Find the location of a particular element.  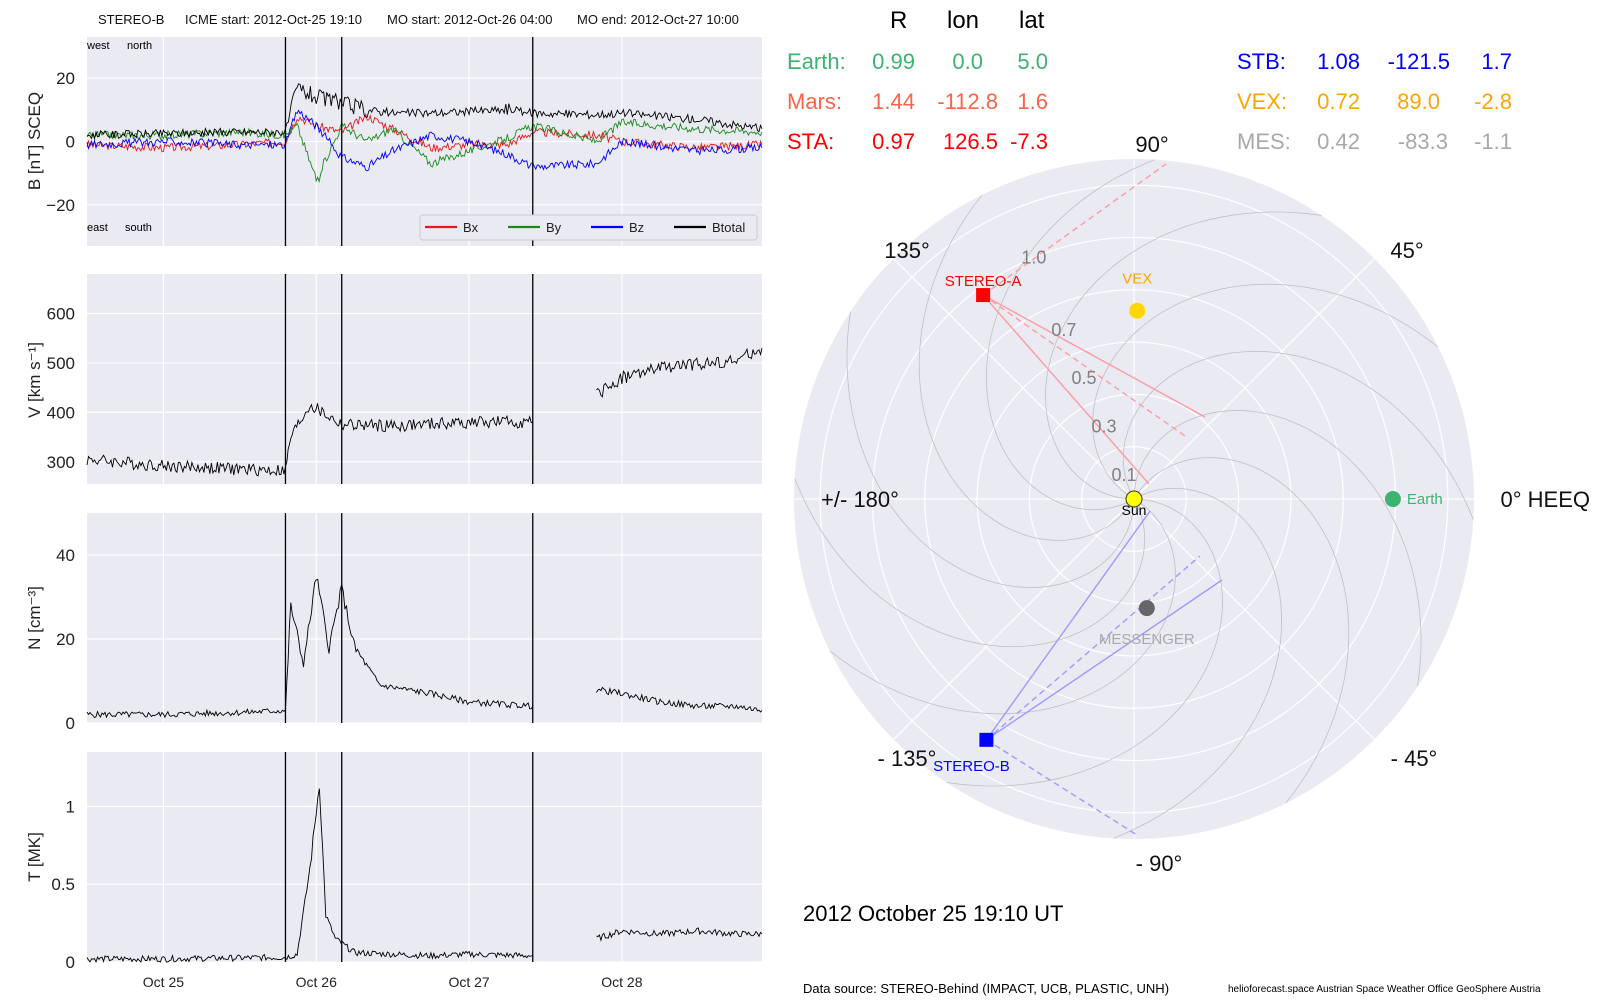

earth-lat: 5.0 is located at coordinates (1032, 61).